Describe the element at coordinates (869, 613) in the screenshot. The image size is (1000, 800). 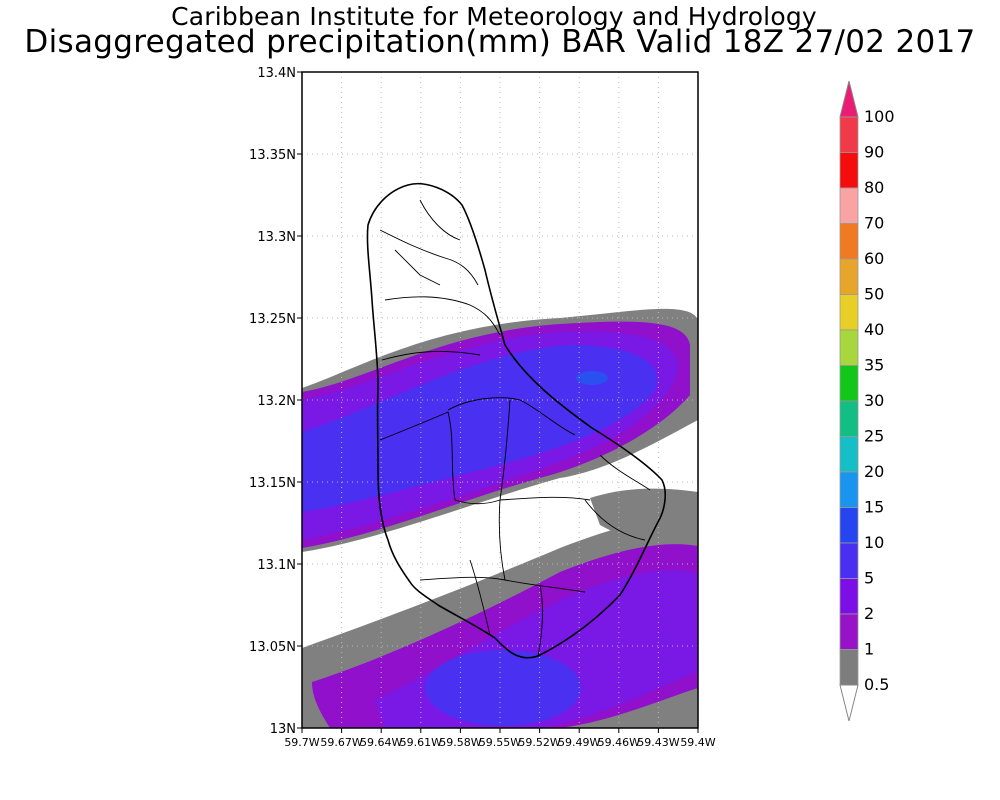
I see `colorbar-label: 2` at that location.